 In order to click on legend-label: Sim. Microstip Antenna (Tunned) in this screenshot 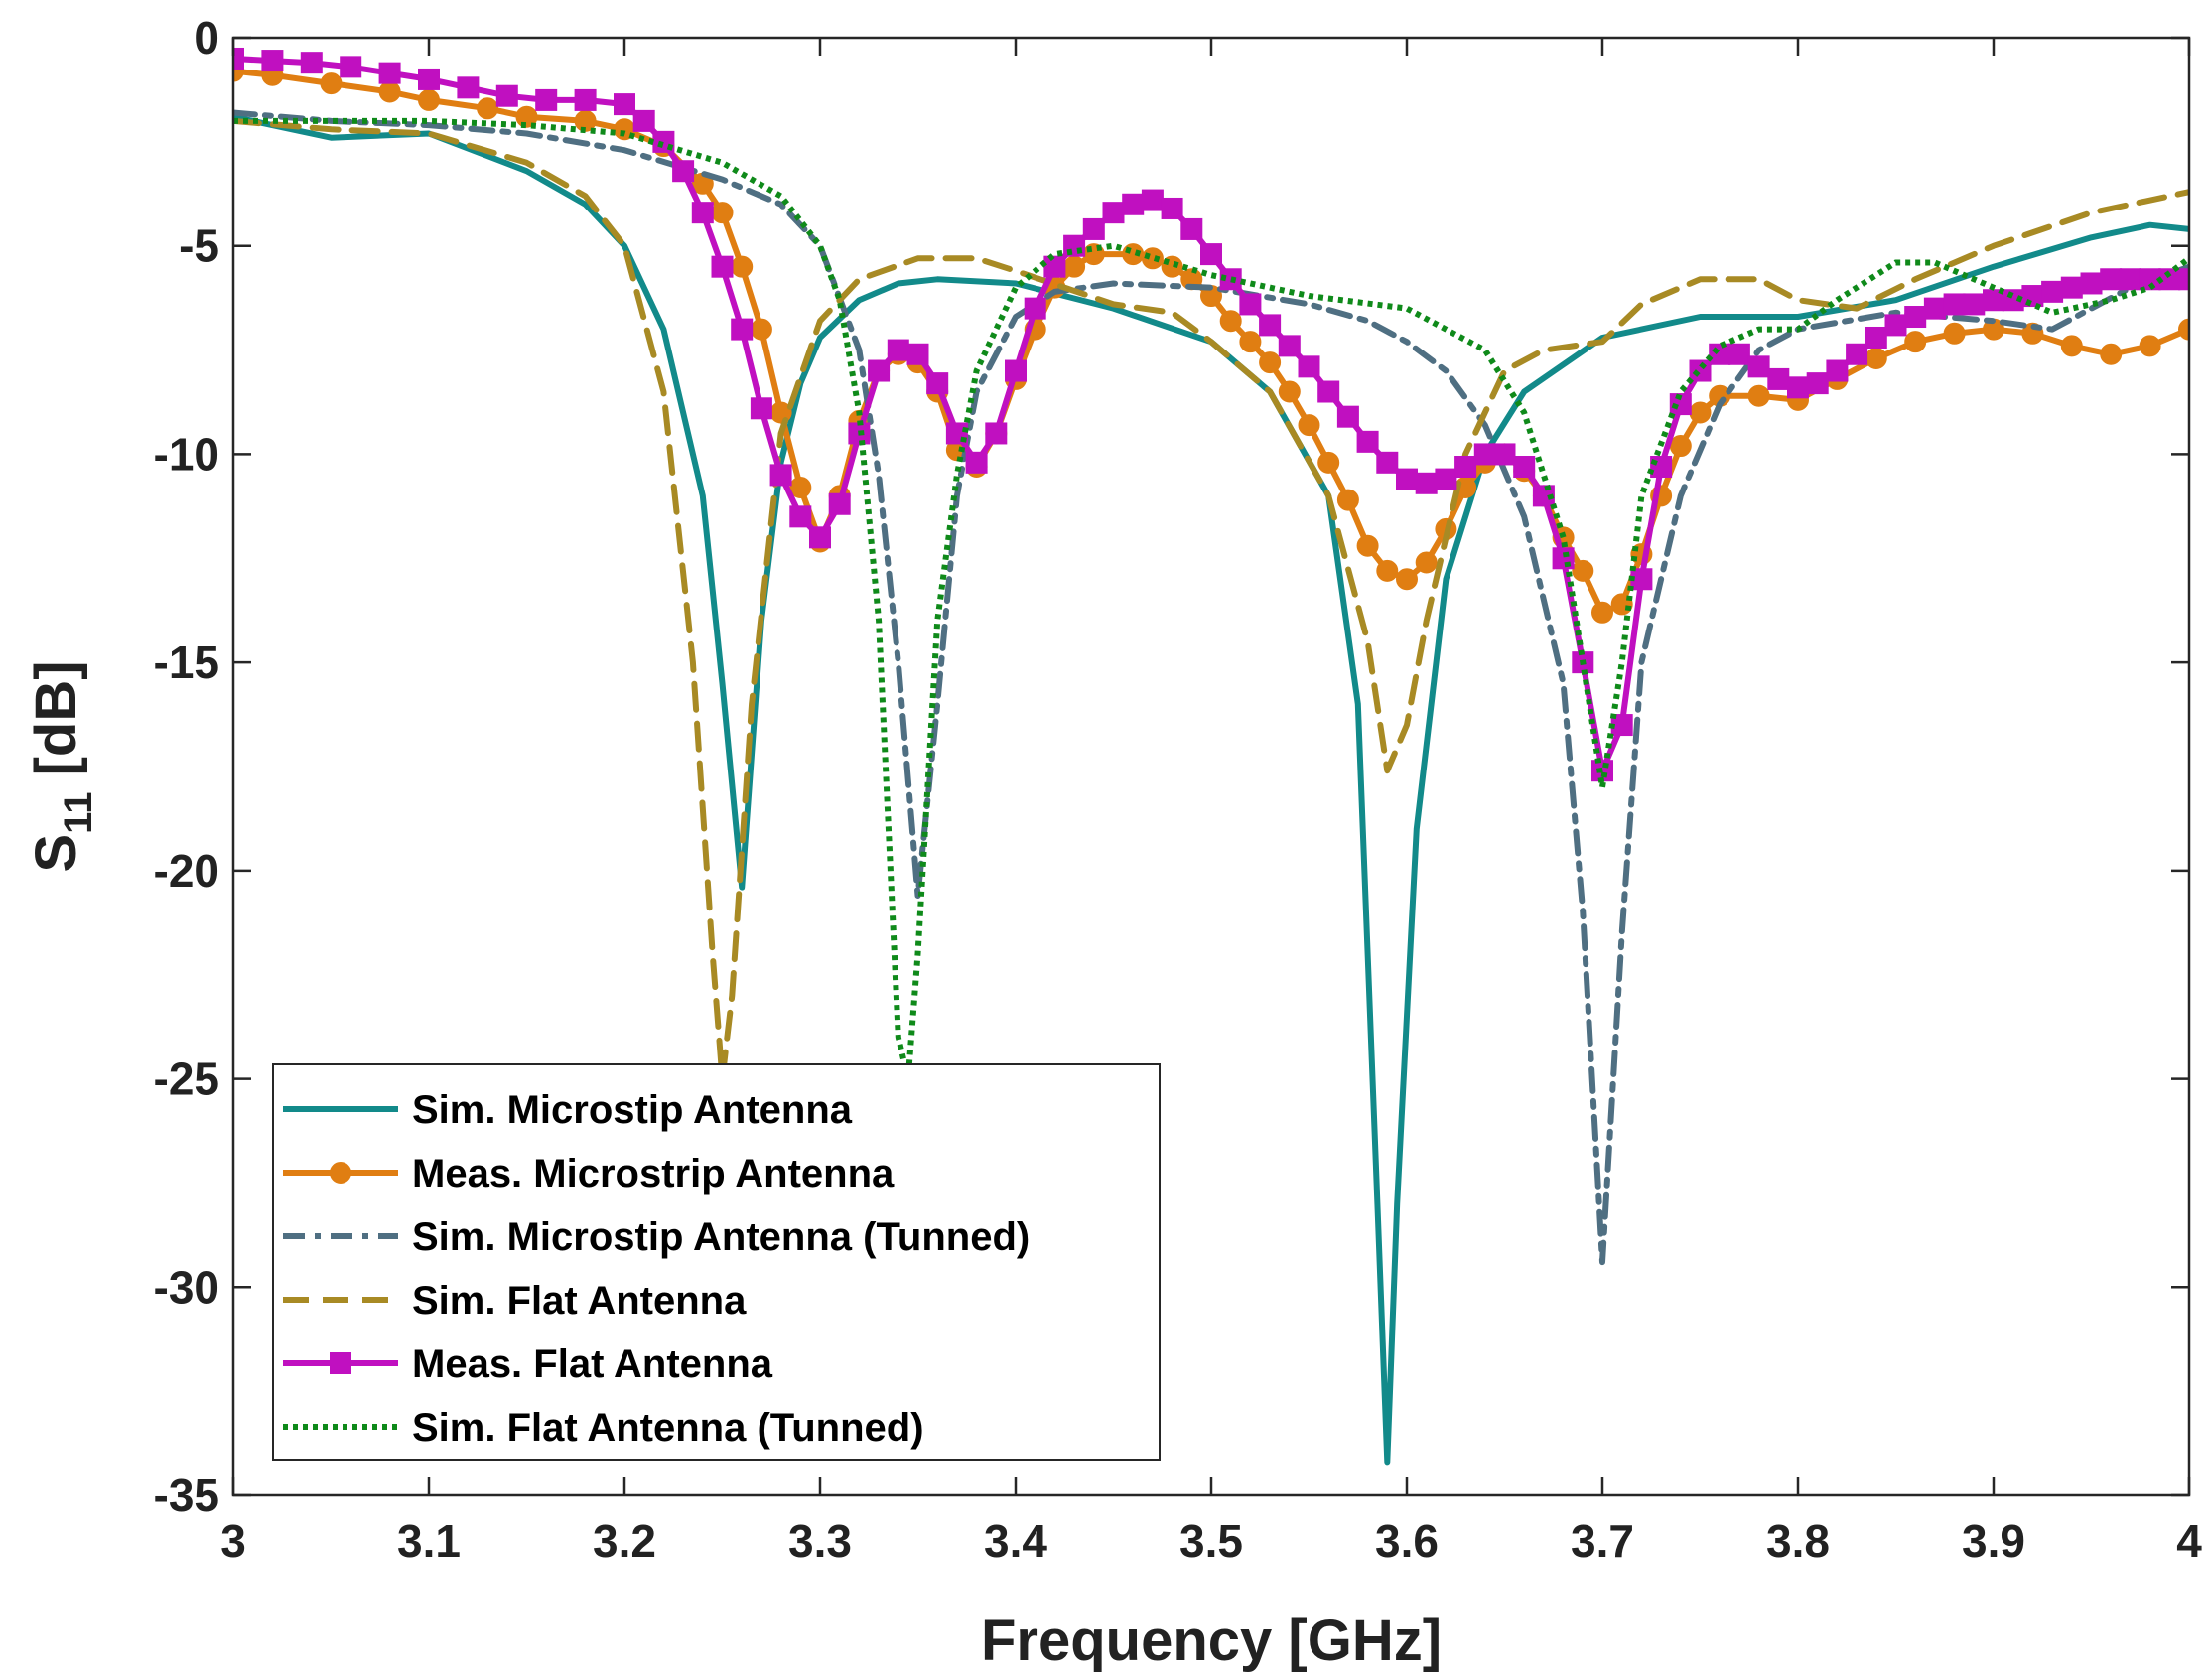, I will do `click(721, 1237)`.